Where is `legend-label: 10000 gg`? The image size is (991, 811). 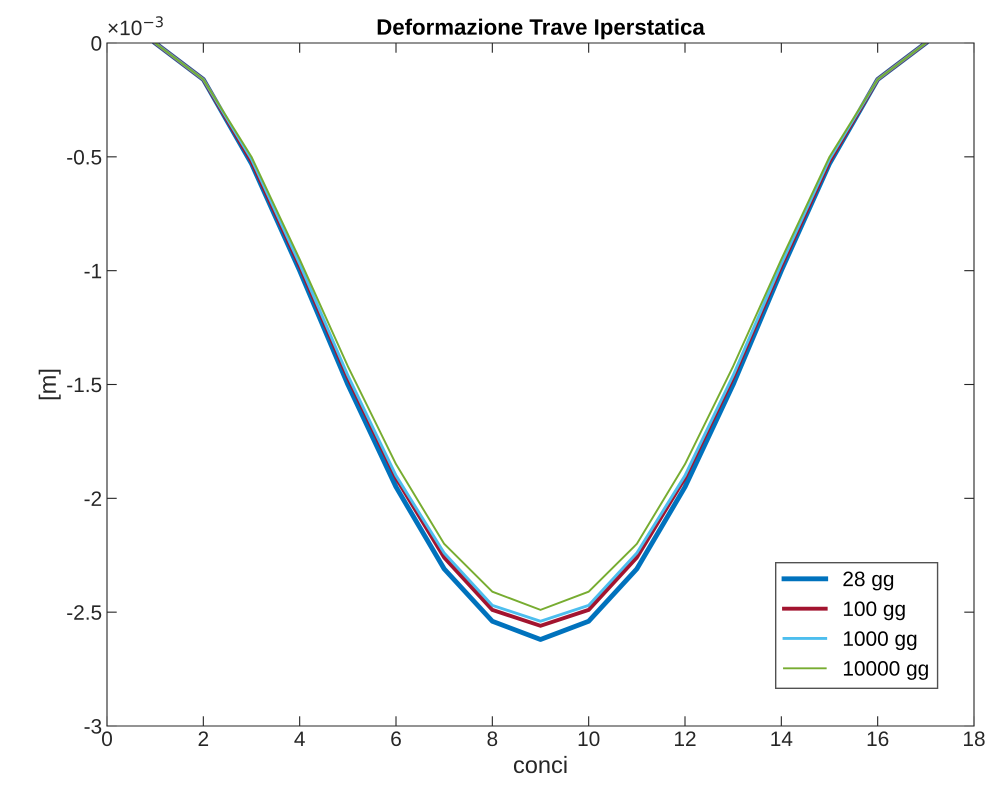
legend-label: 10000 gg is located at coordinates (886, 670).